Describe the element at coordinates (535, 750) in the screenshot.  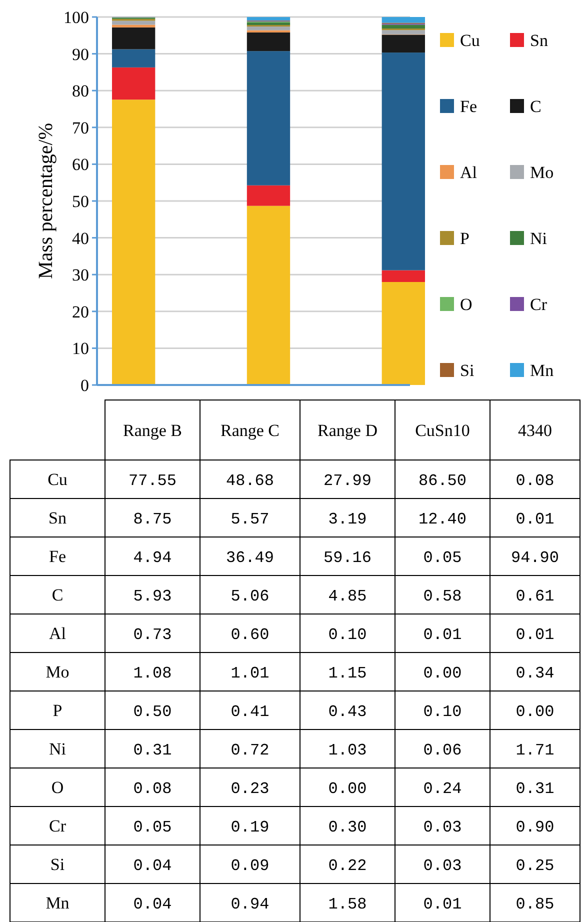
I see `text: 1.71` at that location.